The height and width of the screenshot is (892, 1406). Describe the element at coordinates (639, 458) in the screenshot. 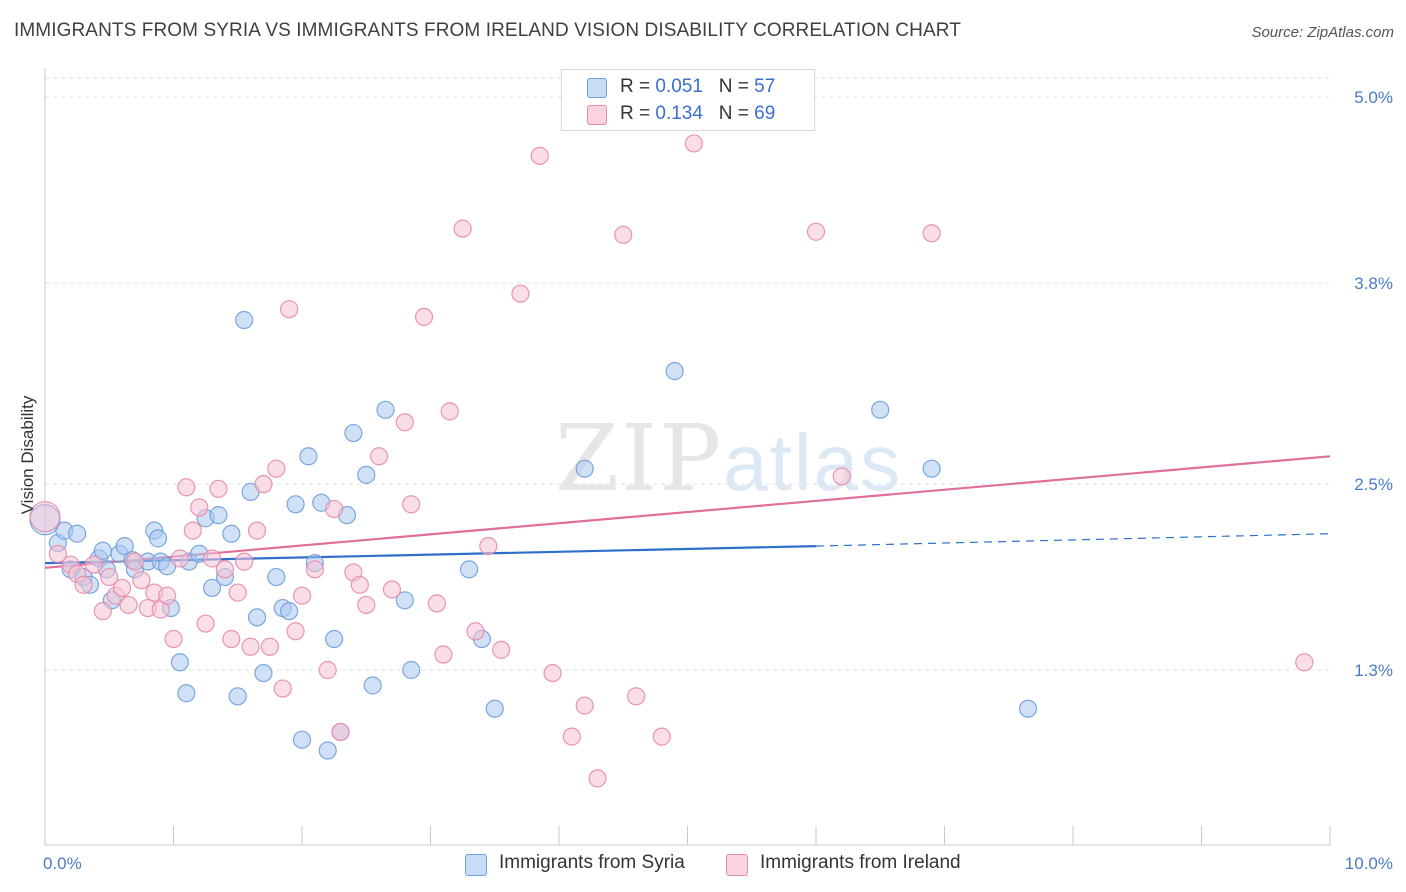

I see `watermark-zip: ZIP` at that location.